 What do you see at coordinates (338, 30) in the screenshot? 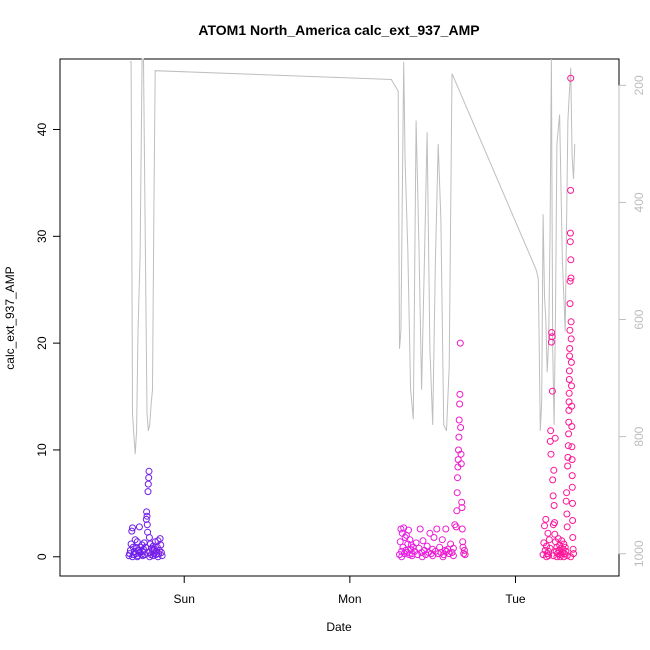
I see `chart-title: ATOM1 North_America calc_ext_937_AMP` at bounding box center [338, 30].